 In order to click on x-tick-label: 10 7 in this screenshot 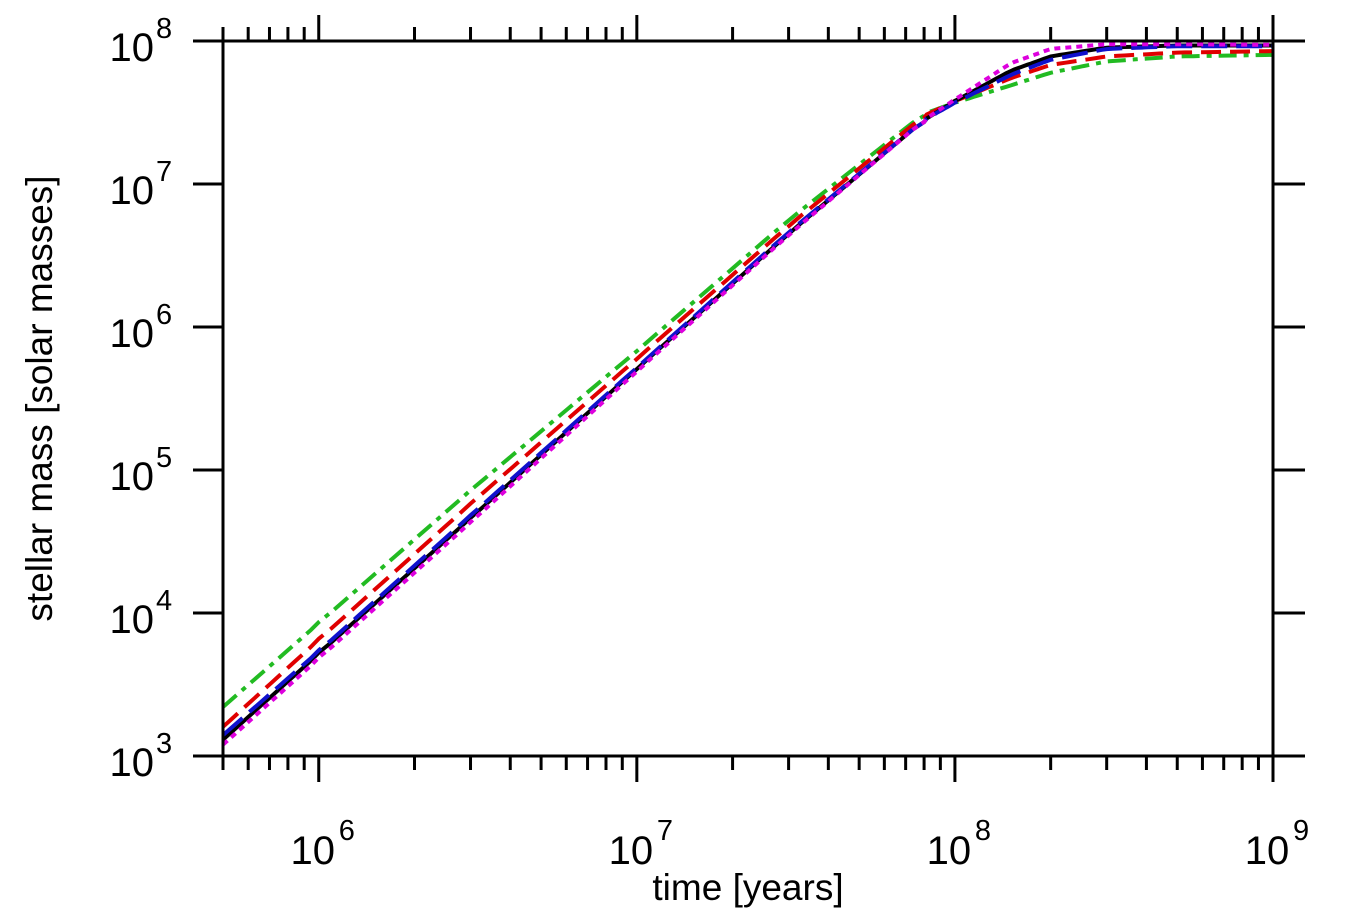, I will do `click(641, 844)`.